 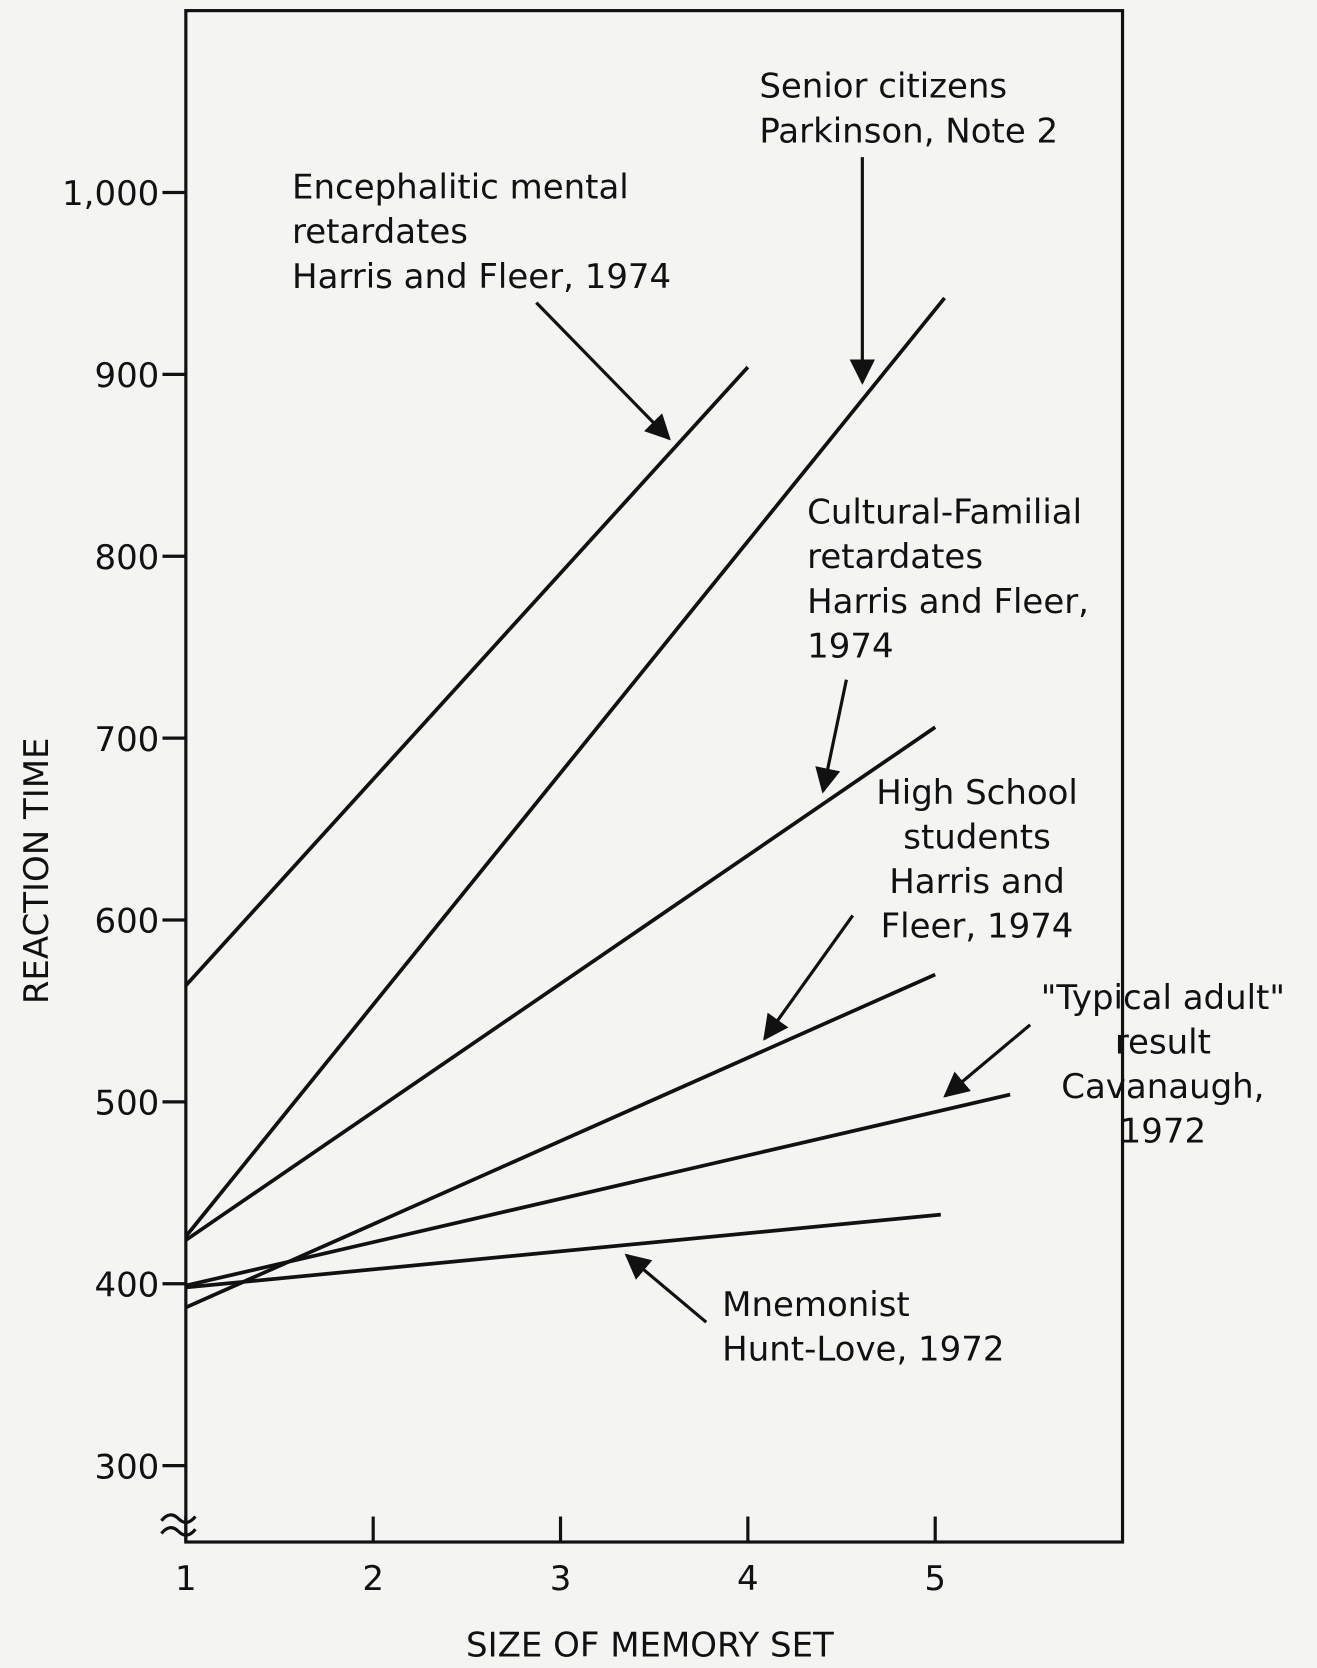 What do you see at coordinates (944, 513) in the screenshot?
I see `series-label: Cultural-Familial` at bounding box center [944, 513].